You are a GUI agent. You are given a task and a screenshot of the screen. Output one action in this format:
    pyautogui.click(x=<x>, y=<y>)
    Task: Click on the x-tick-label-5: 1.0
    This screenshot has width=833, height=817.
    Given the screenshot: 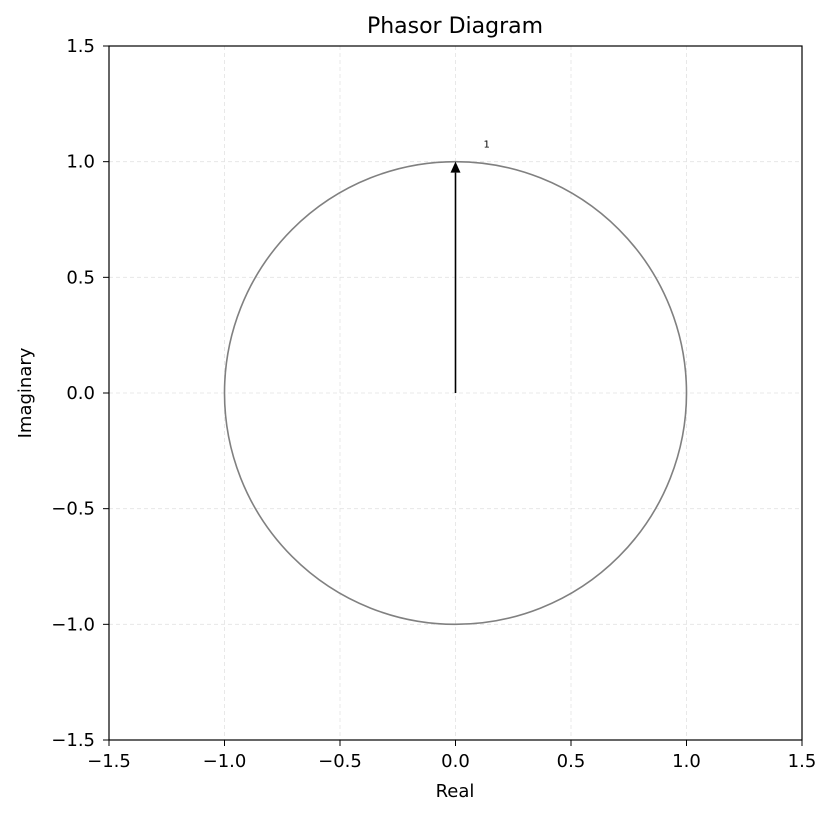 What is the action you would take?
    pyautogui.click(x=686, y=761)
    